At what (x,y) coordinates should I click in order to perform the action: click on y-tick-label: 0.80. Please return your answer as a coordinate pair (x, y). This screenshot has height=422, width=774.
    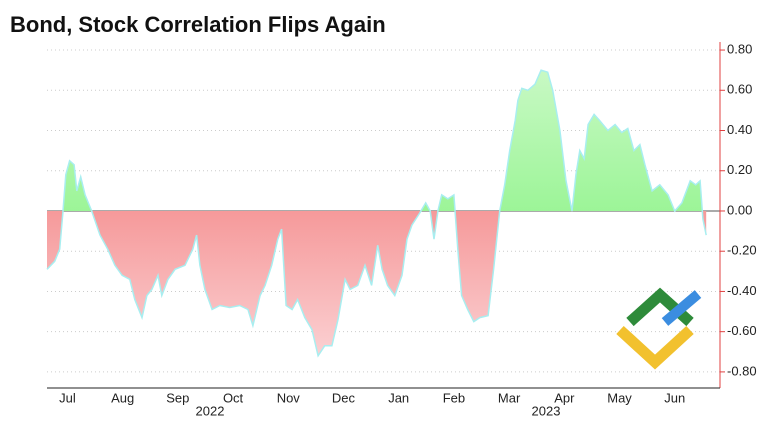
    Looking at the image, I should click on (739, 48).